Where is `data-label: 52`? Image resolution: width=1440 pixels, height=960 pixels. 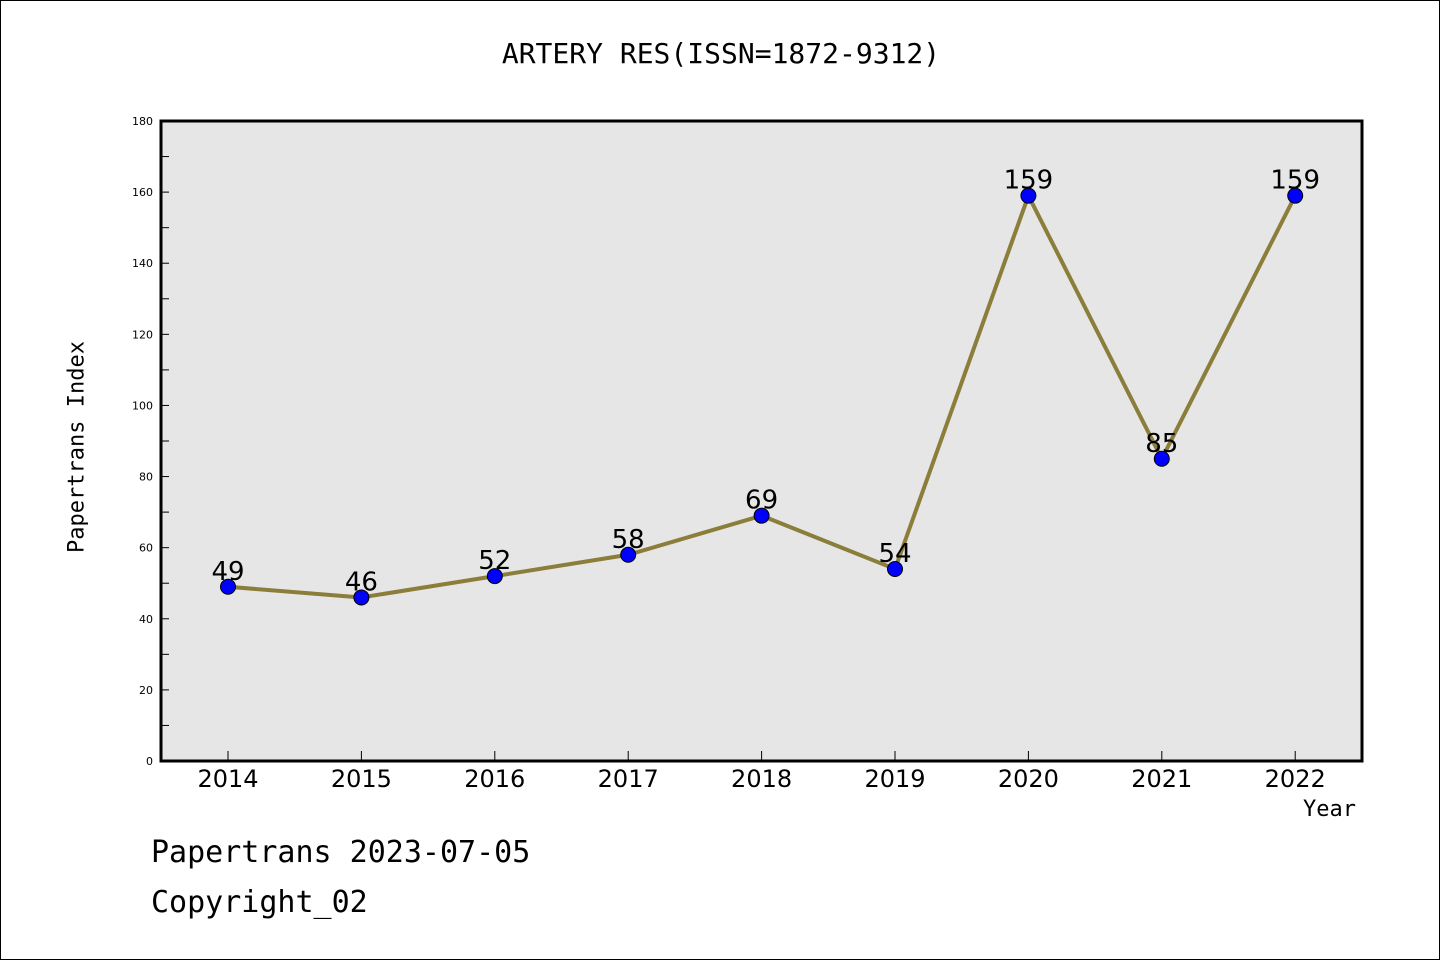
data-label: 52 is located at coordinates (494, 561).